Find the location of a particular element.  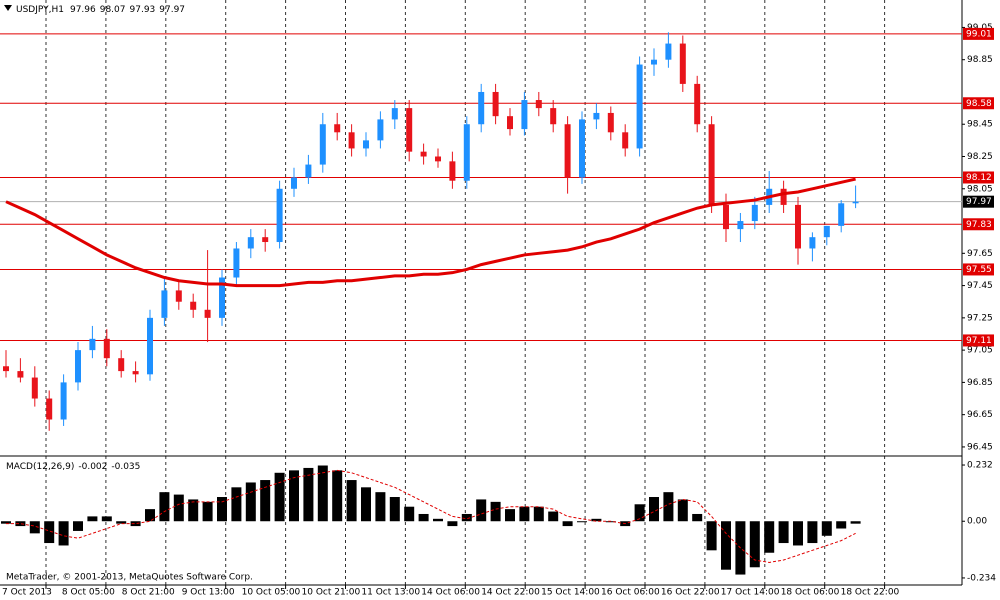

y-tick-label: 97.25 is located at coordinates (980, 318).